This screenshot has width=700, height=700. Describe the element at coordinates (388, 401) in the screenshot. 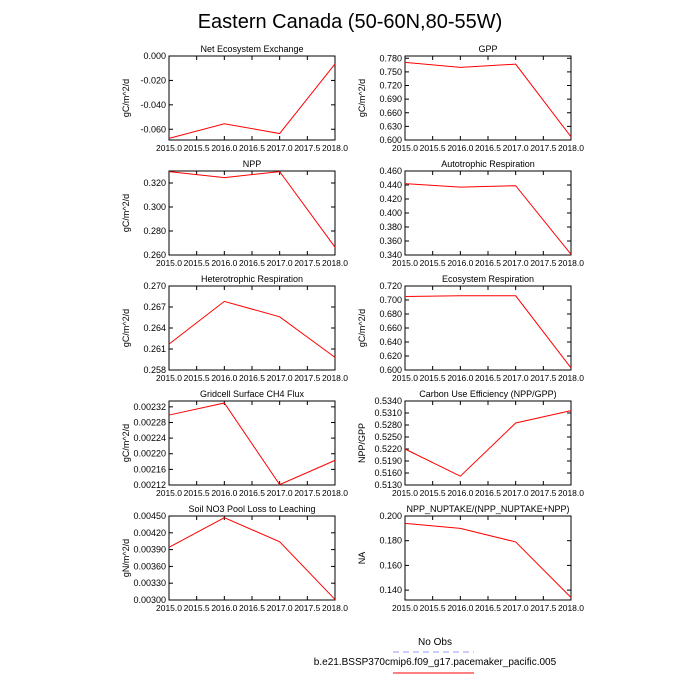

I see `y-tick-label: 0.5340` at that location.